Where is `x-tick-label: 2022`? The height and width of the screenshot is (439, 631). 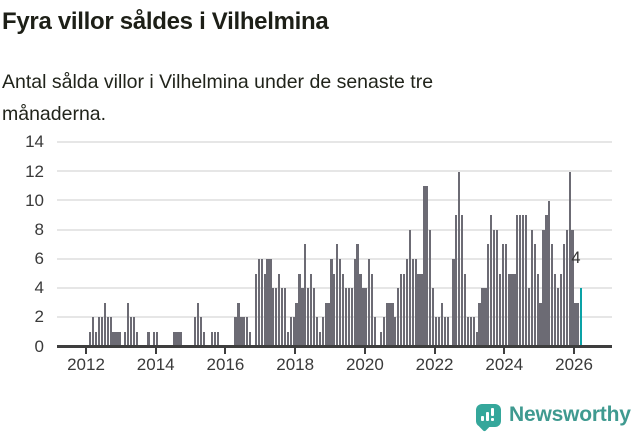
x-tick-label: 2022 is located at coordinates (434, 364).